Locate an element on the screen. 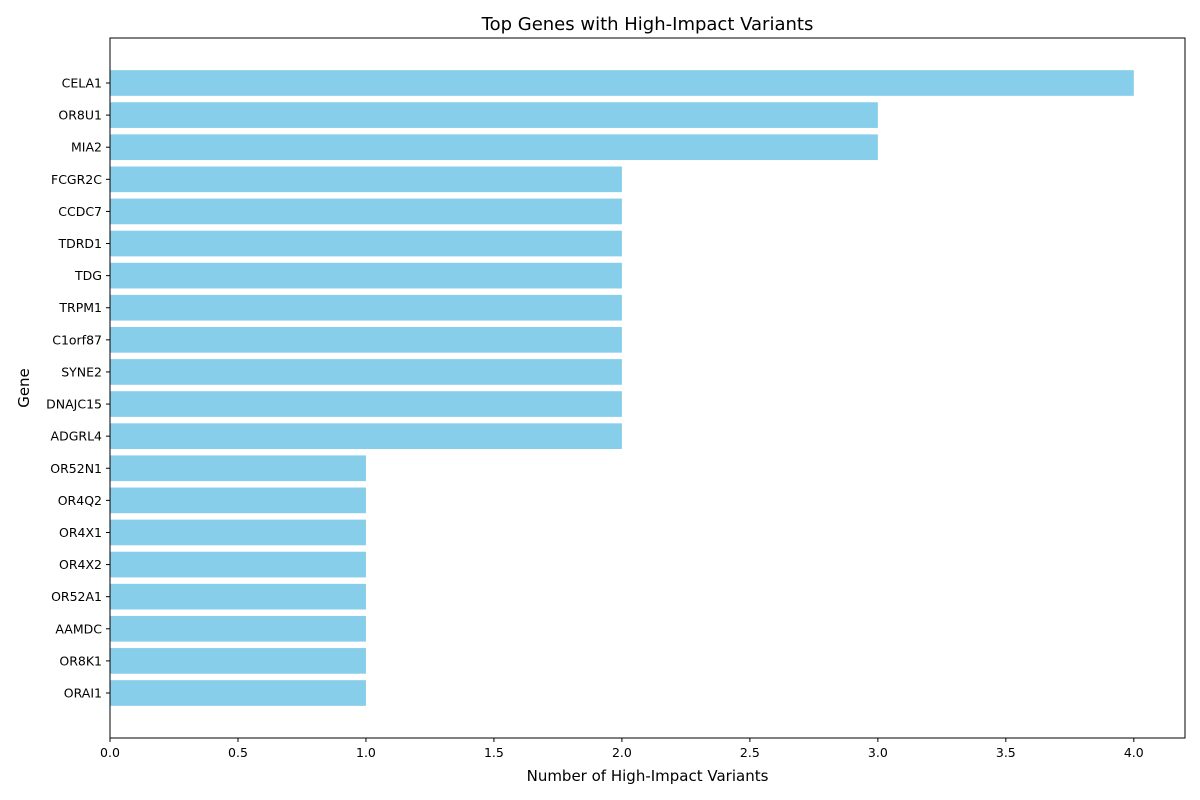 The height and width of the screenshot is (800, 1200). y-tick-label: TDRD1 is located at coordinates (79, 243).